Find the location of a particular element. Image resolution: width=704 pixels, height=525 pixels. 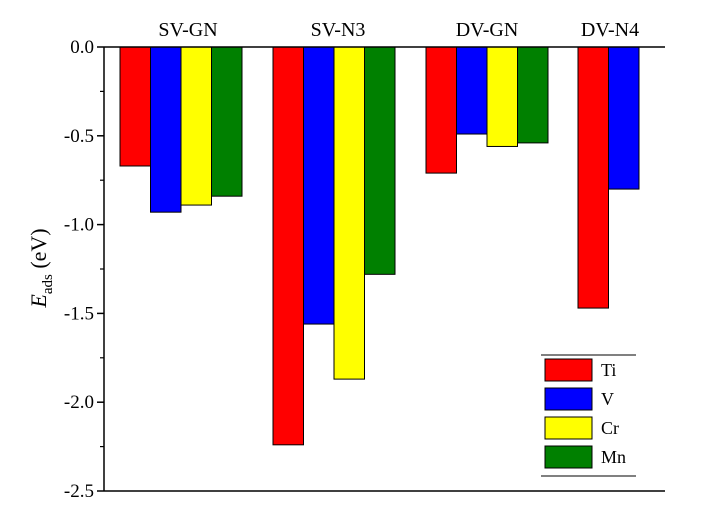

category-label: DV-GN is located at coordinates (487, 30).